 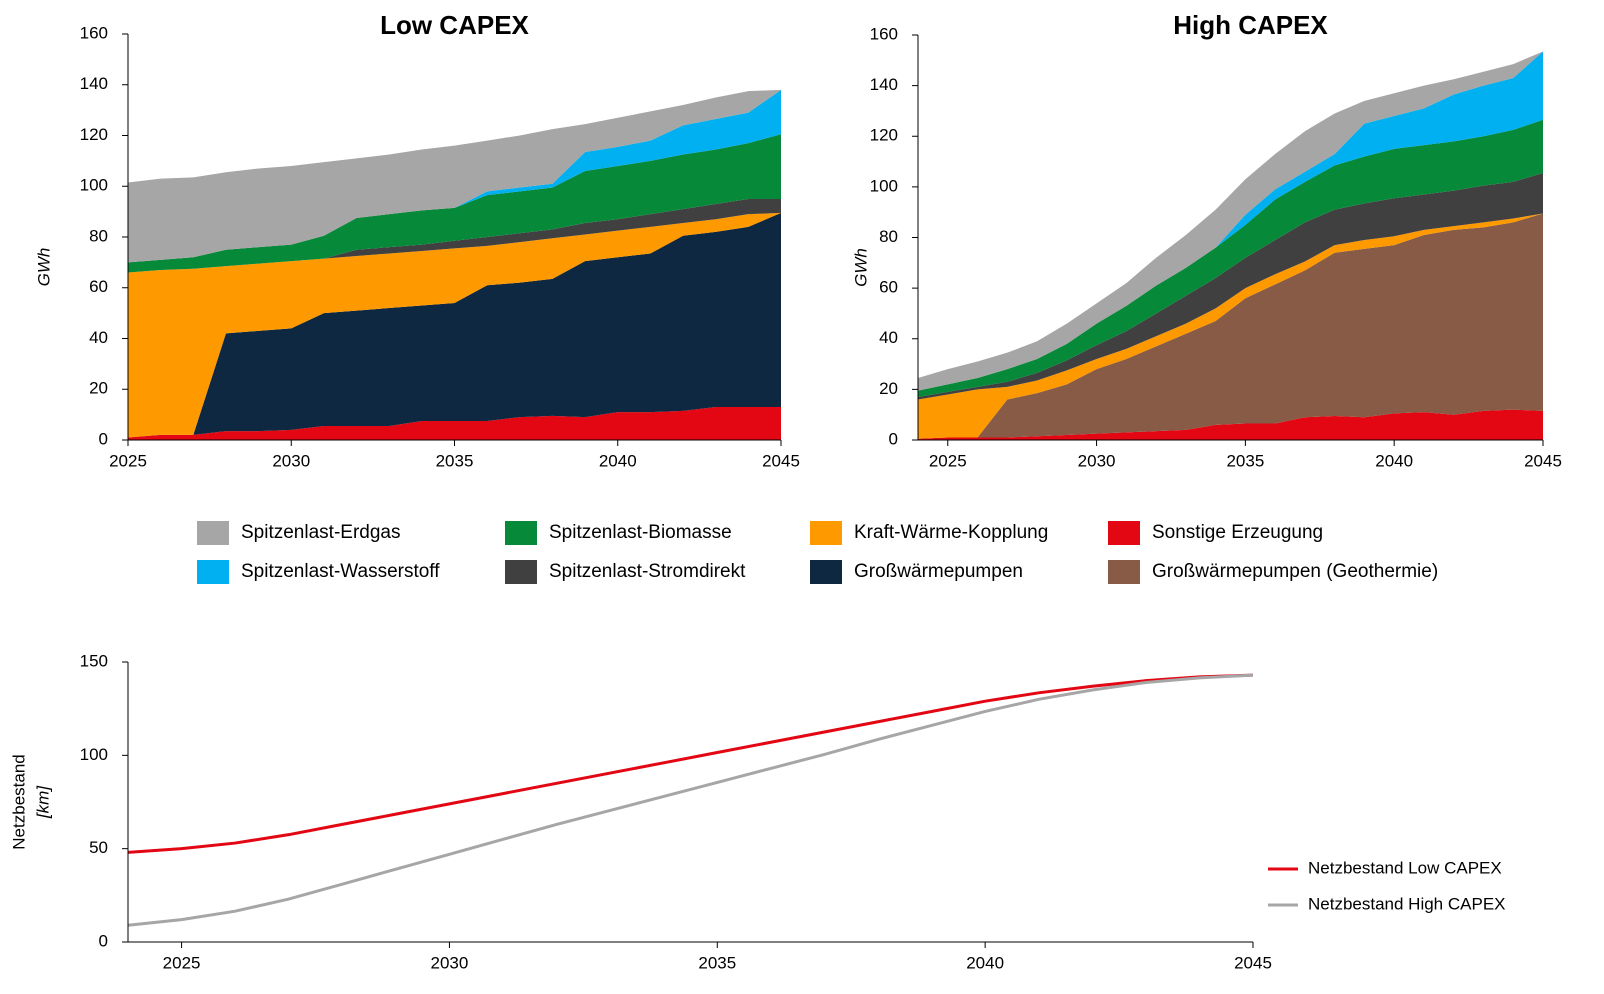 What do you see at coordinates (454, 25) in the screenshot?
I see `chart-title: Low CAPEX` at bounding box center [454, 25].